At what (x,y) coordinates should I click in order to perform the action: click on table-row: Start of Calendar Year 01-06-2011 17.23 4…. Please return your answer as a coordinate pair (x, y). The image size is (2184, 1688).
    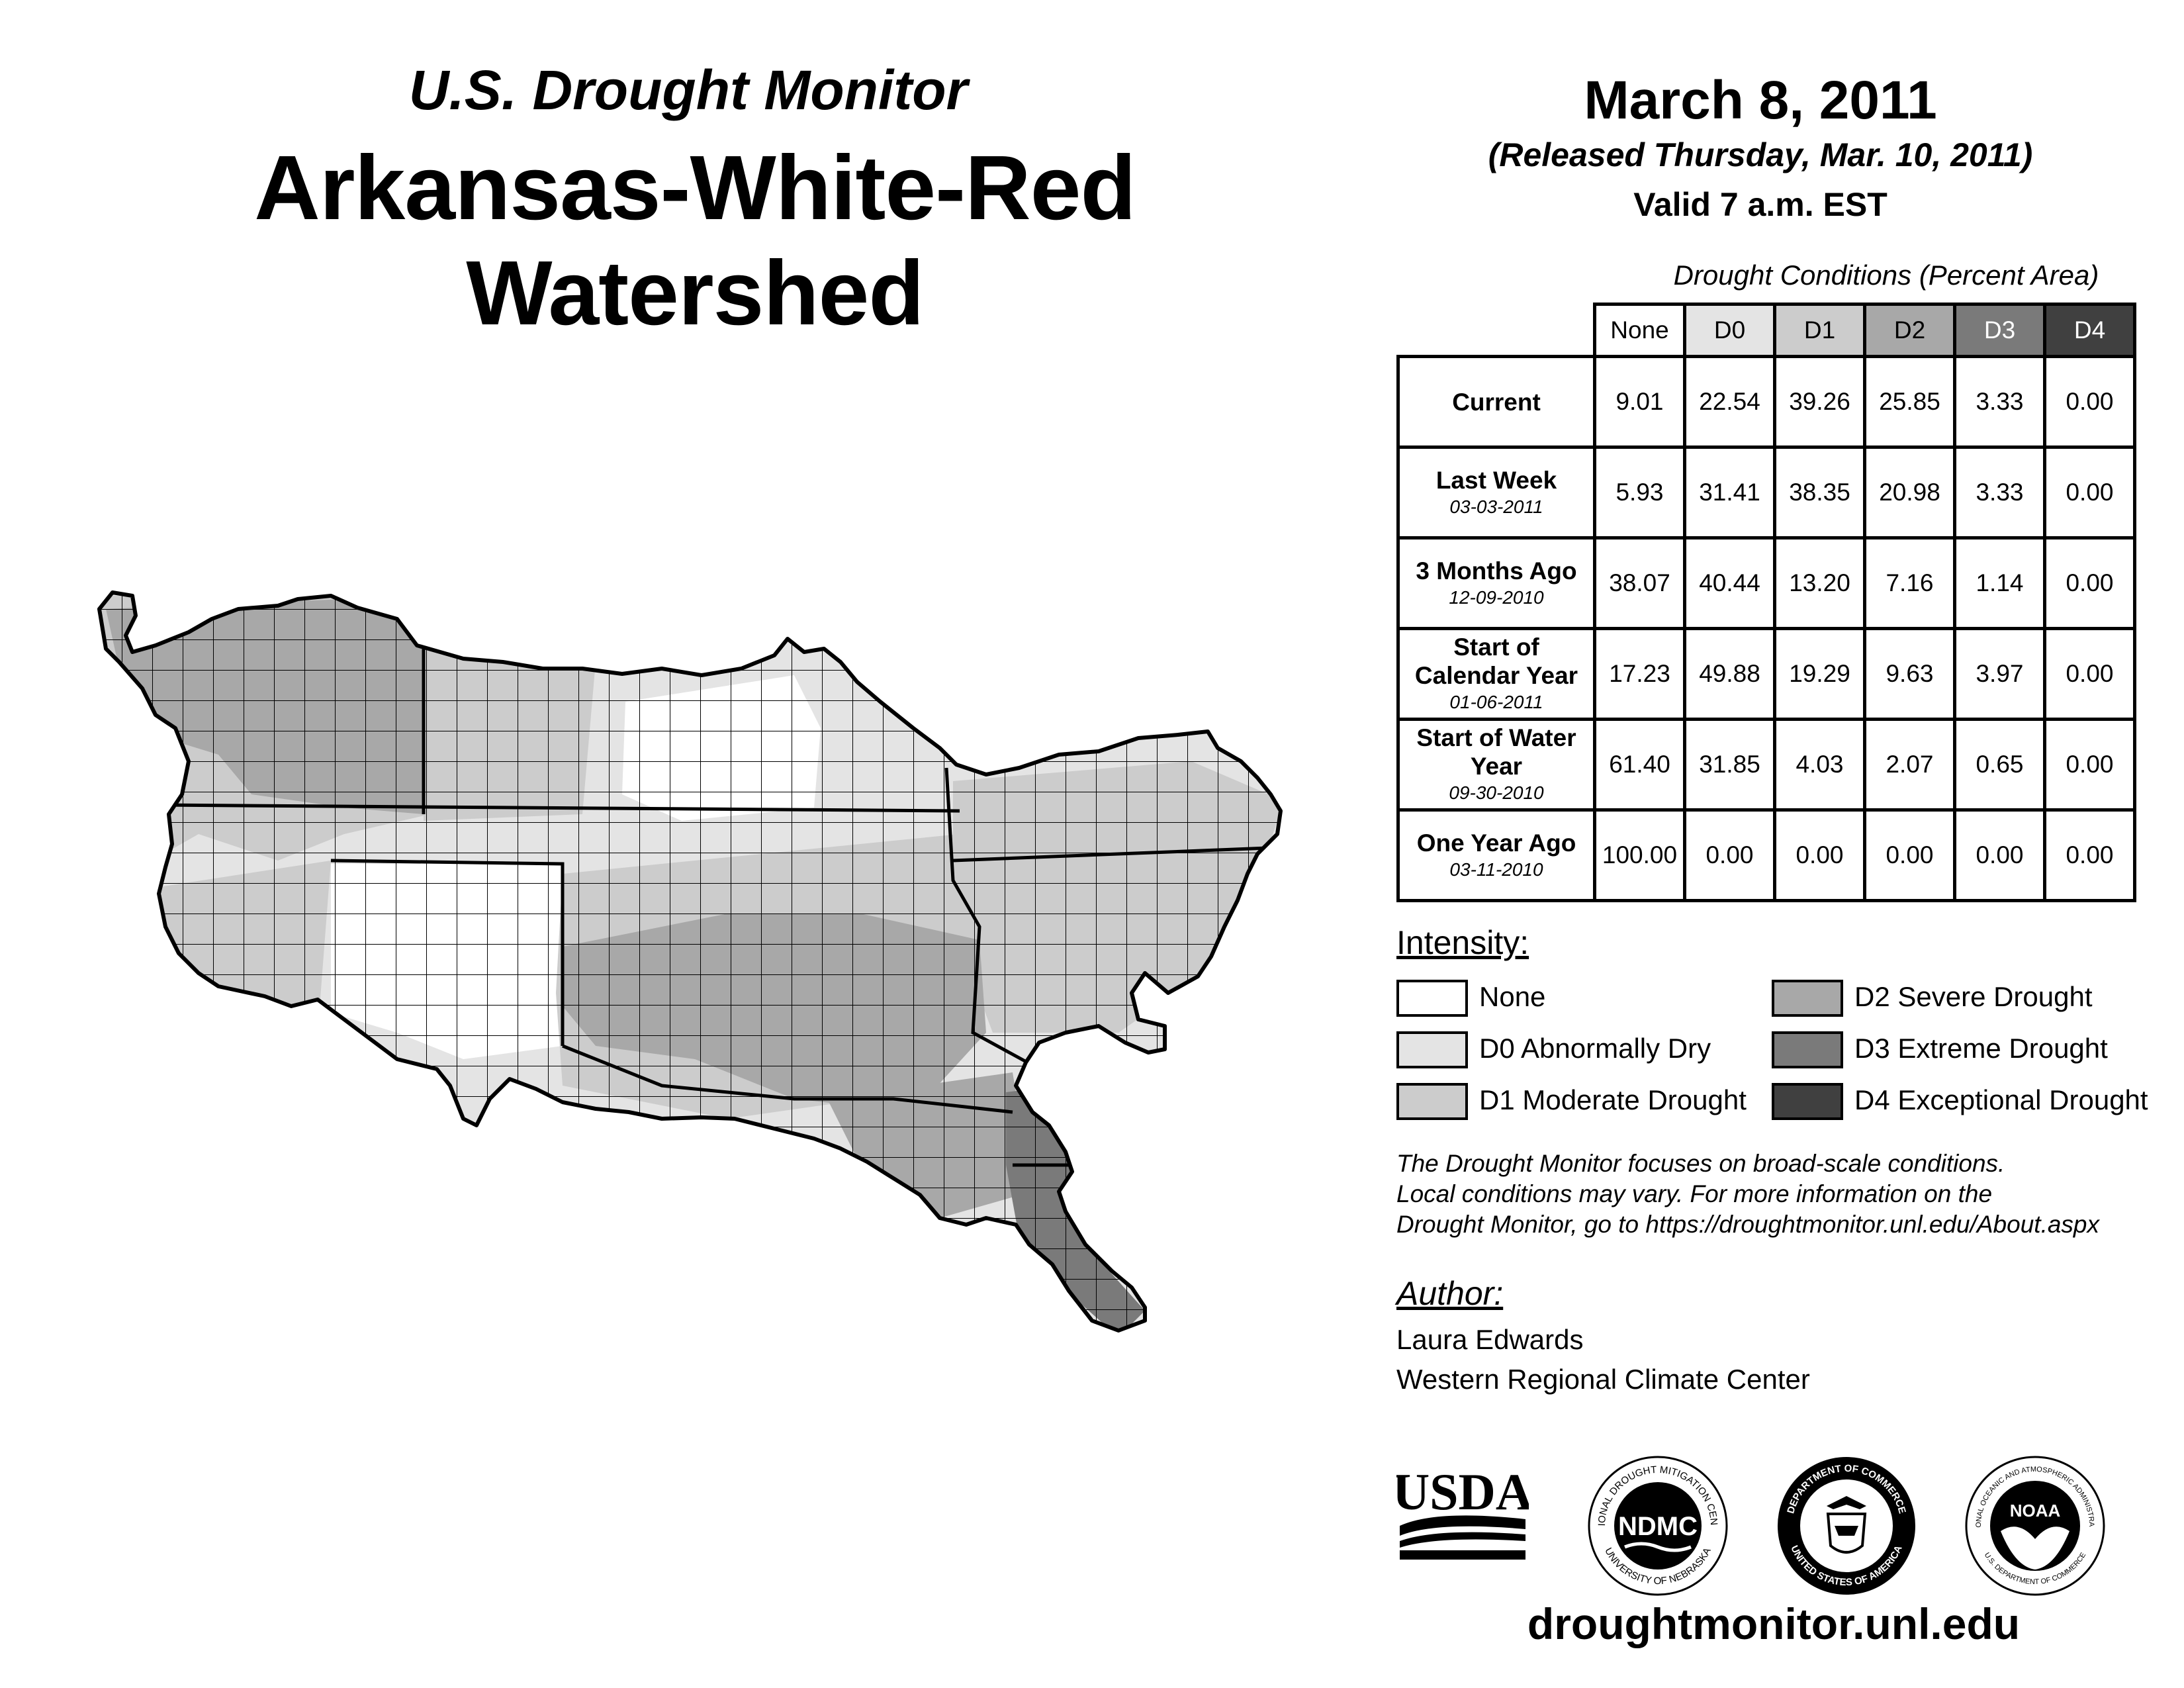
    Looking at the image, I should click on (1766, 674).